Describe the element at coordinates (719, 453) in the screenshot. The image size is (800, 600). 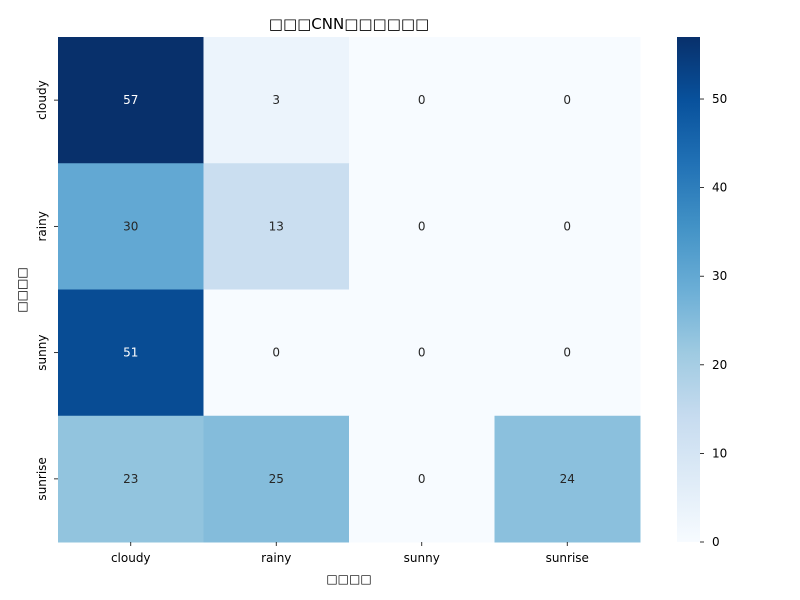
I see `colorbar-tick-label: 10` at that location.